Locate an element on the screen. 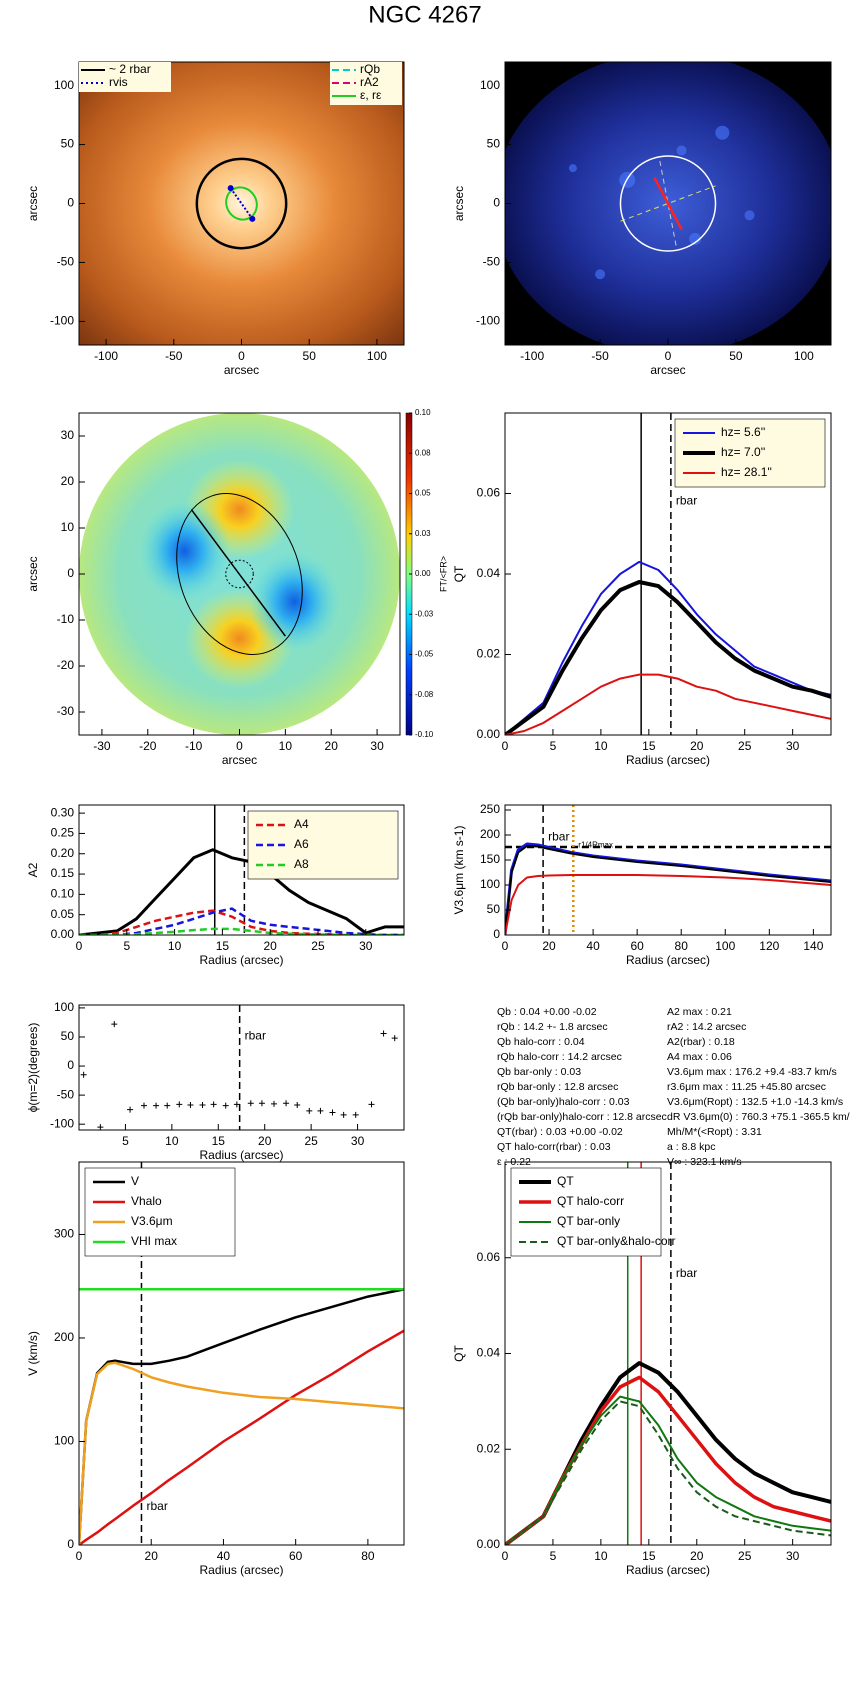 This screenshot has height=1700, width=850. bar-circle is located at coordinates (241, 203).